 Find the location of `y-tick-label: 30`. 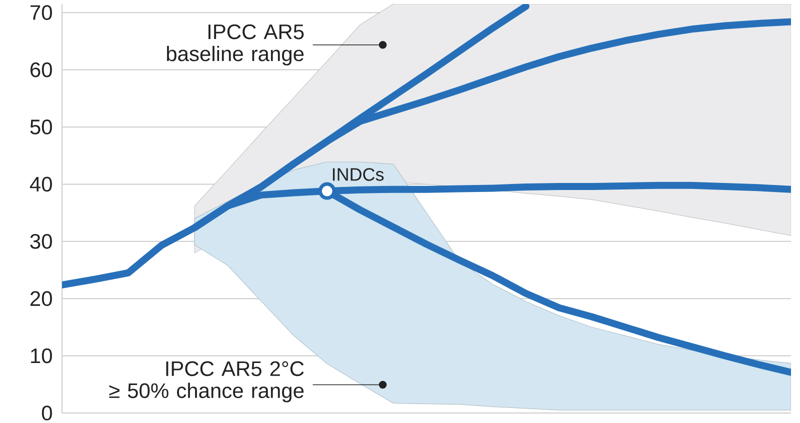

y-tick-label: 30 is located at coordinates (41, 241).